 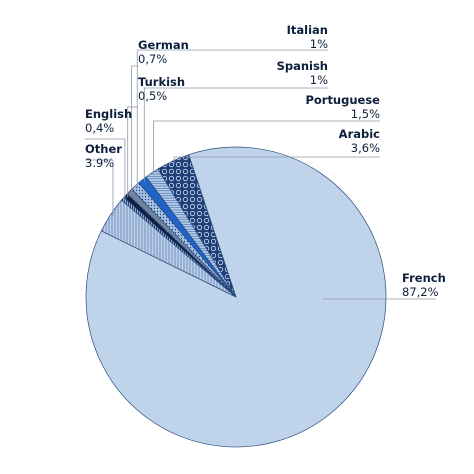 I want to click on slice-value-german: 0,7%, so click(x=152, y=59).